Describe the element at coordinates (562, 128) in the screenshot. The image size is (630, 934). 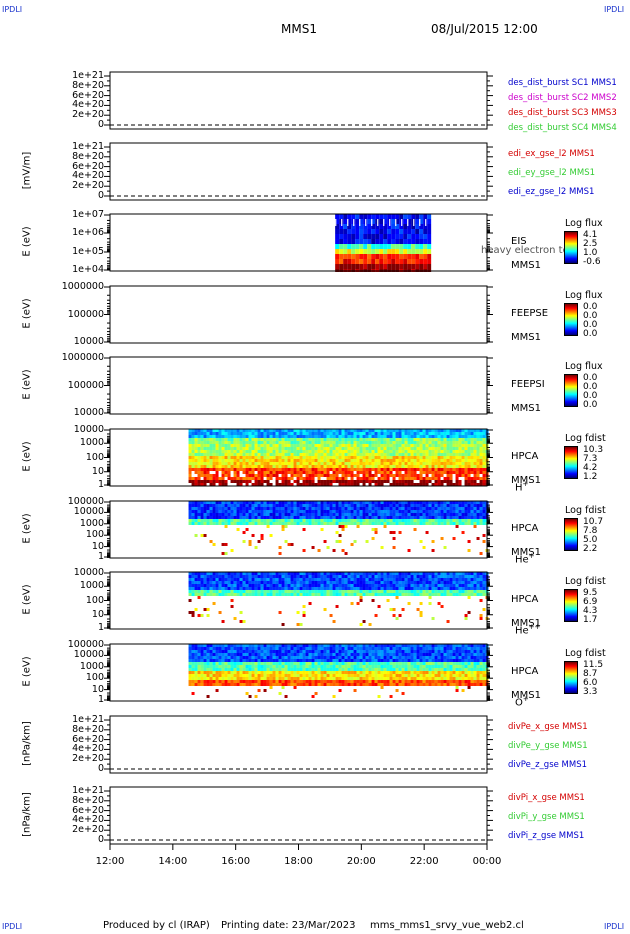
I see `series-legend: des_dist_burst SC4 MMS4` at that location.